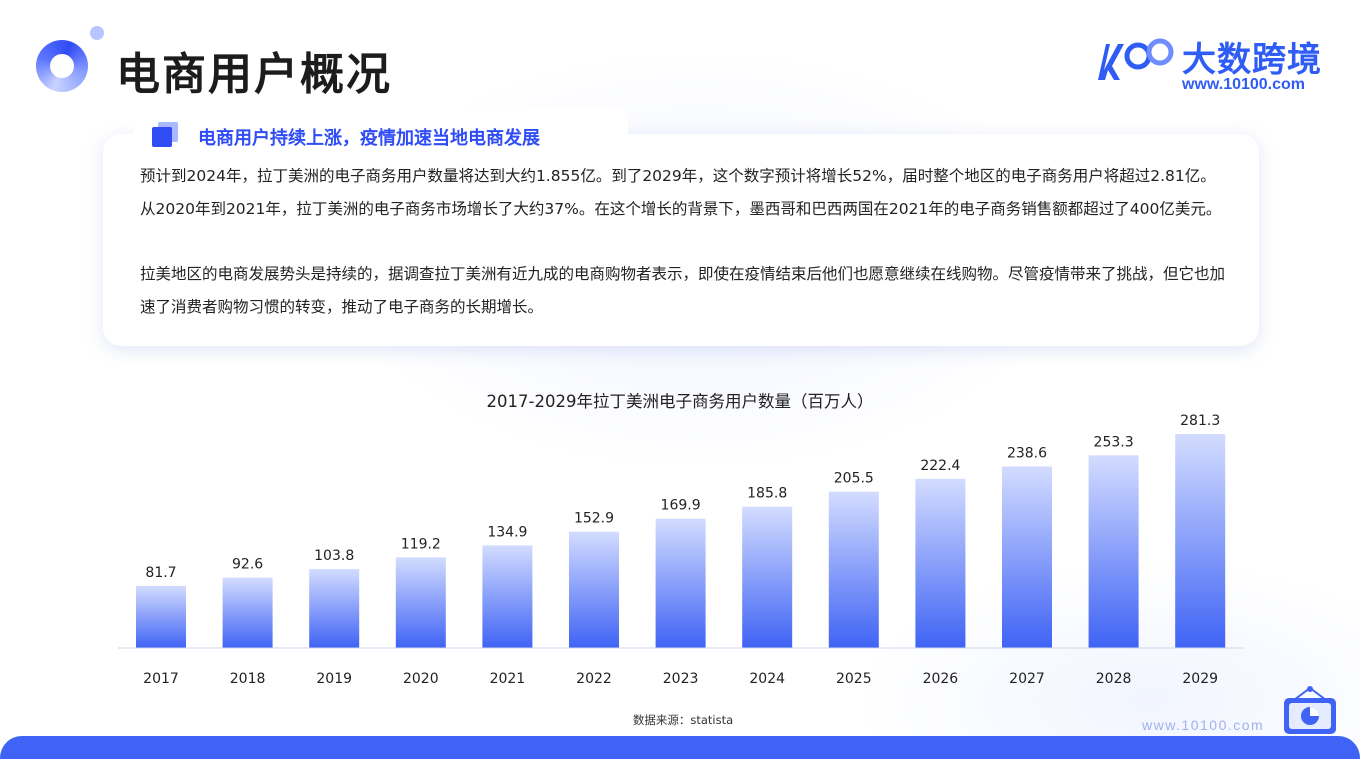  I want to click on data-label-2028: 253.3, so click(1114, 442).